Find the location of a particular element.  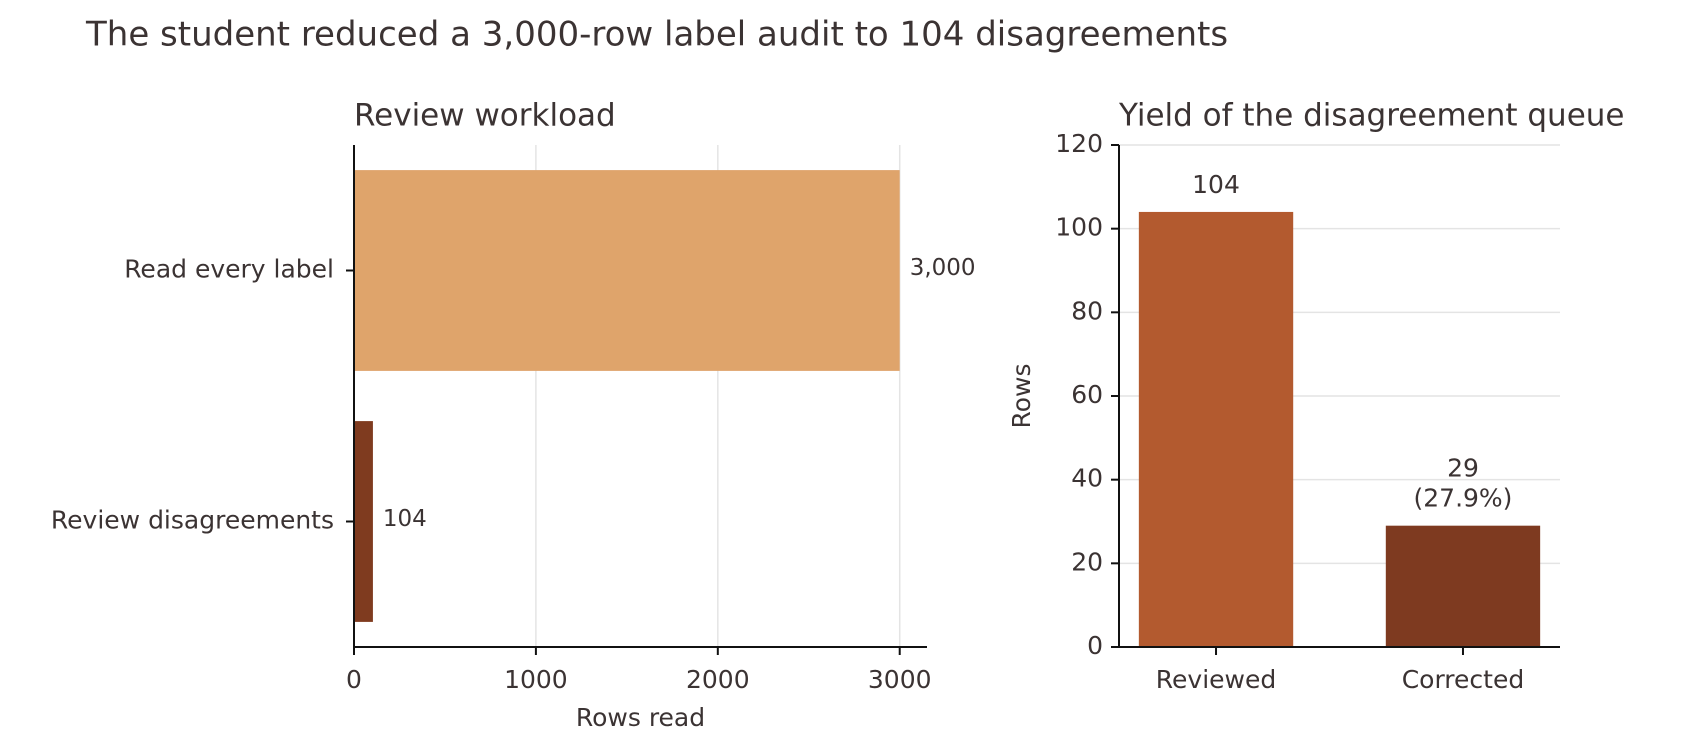

x-axis-label: Rows read is located at coordinates (640, 717).